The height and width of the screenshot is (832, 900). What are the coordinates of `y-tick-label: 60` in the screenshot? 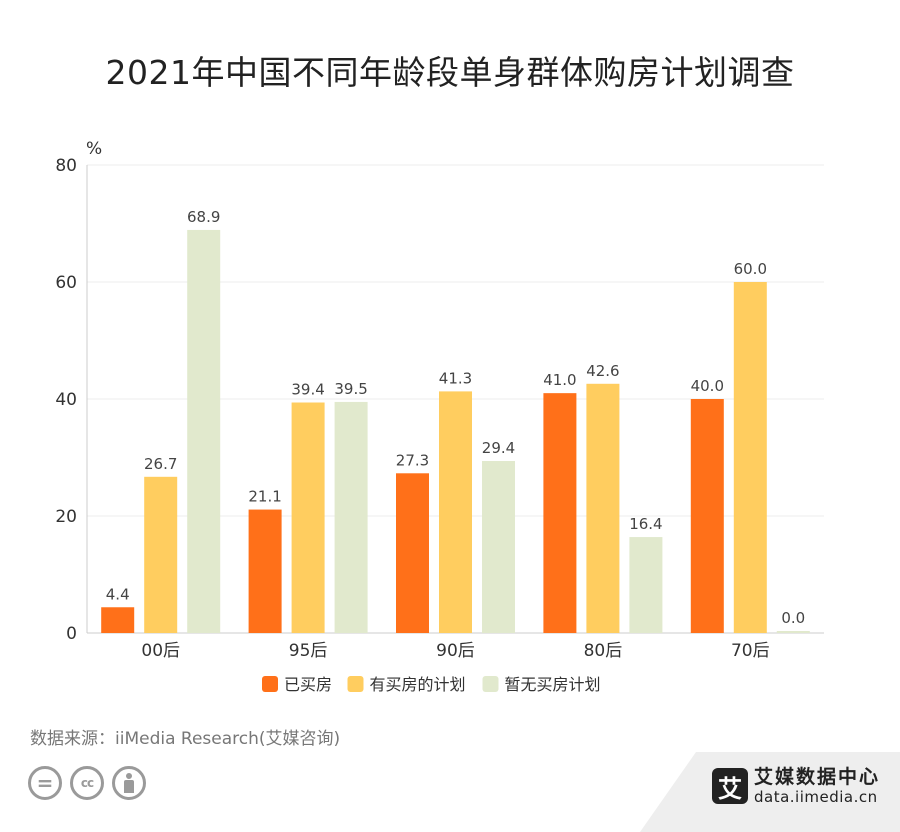 It's located at (66, 283).